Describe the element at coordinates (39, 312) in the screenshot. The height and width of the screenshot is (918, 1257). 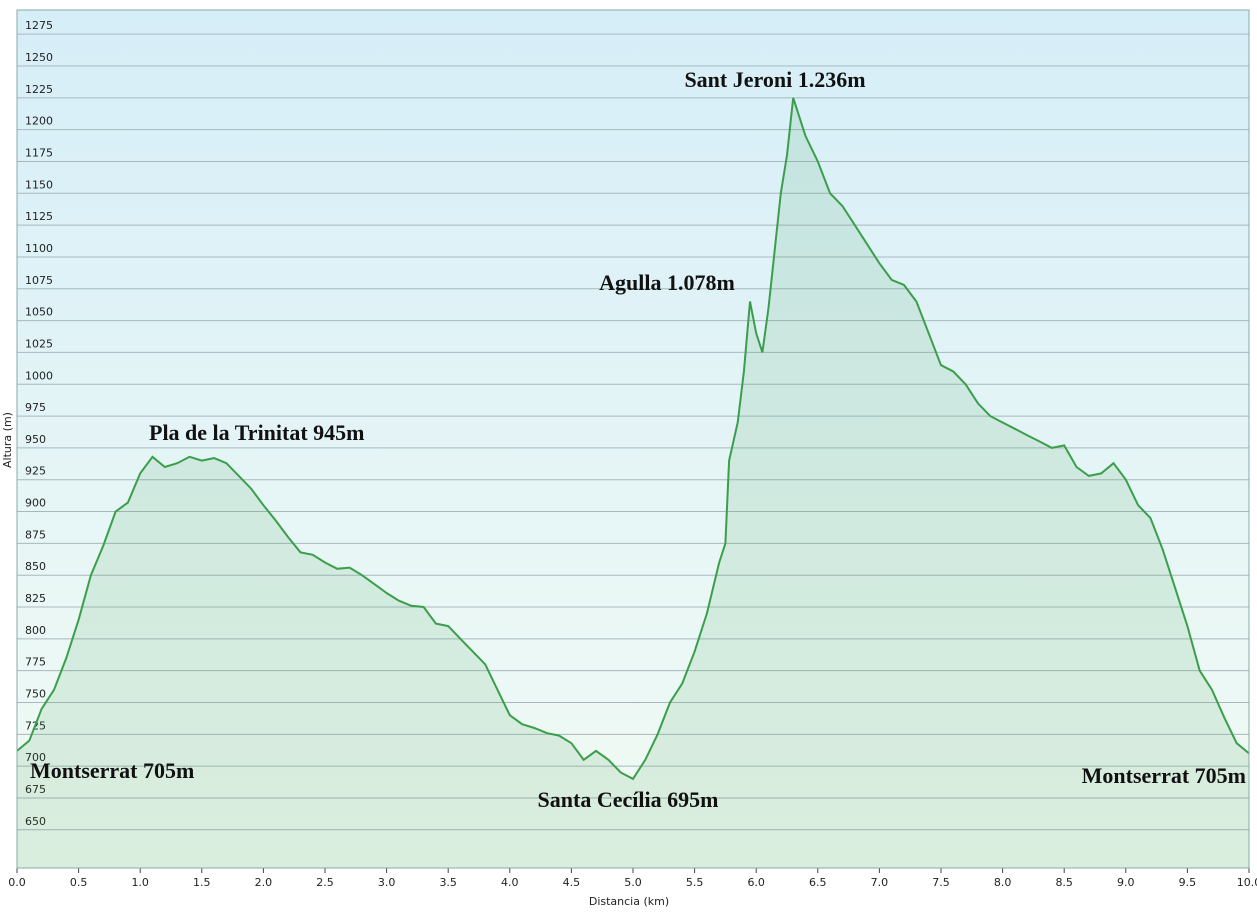
I see `y-tick-label: 1050` at that location.